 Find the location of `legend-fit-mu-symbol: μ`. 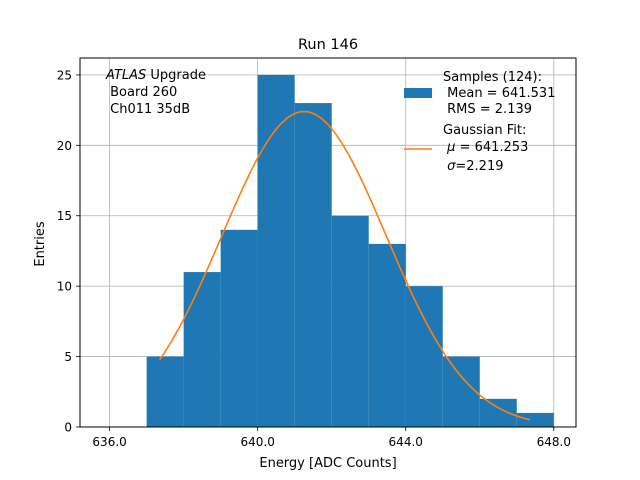

legend-fit-mu-symbol: μ is located at coordinates (450, 147).